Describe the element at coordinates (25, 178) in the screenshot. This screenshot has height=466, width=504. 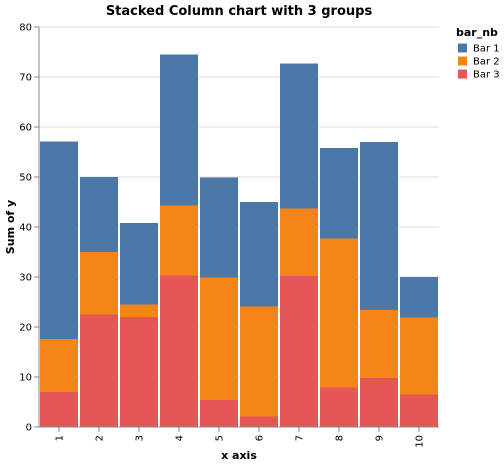
I see `y-tick-label: 50` at that location.